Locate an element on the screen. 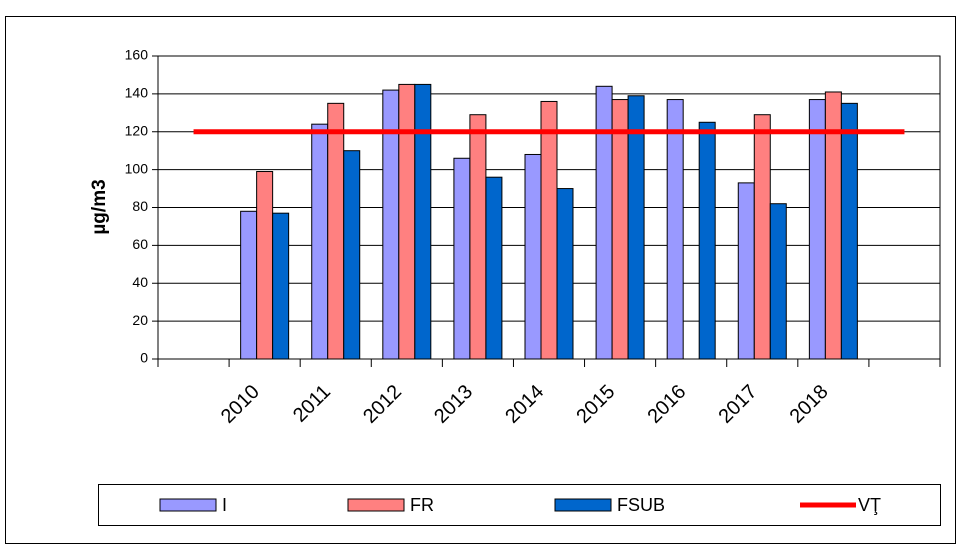 Image resolution: width=961 pixels, height=550 pixels. y-tick-label: 40 is located at coordinates (140, 282).